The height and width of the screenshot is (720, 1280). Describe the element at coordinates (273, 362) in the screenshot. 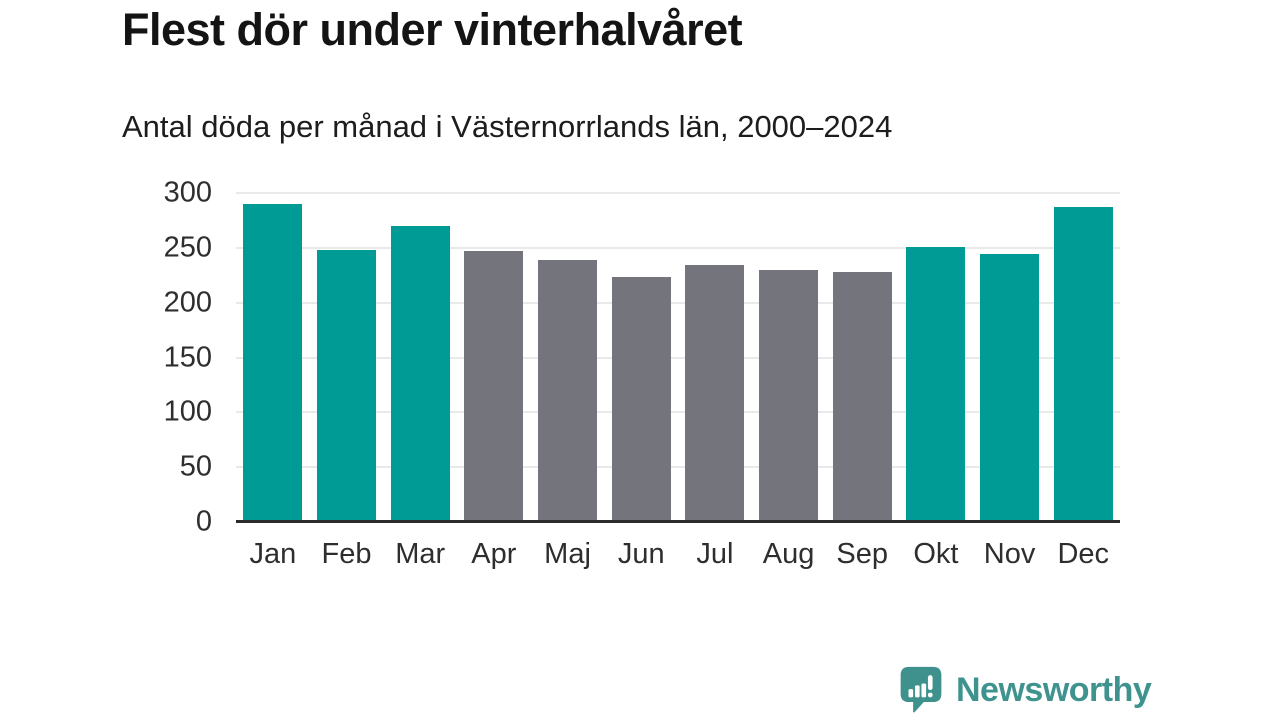

I see `bar-jan` at that location.